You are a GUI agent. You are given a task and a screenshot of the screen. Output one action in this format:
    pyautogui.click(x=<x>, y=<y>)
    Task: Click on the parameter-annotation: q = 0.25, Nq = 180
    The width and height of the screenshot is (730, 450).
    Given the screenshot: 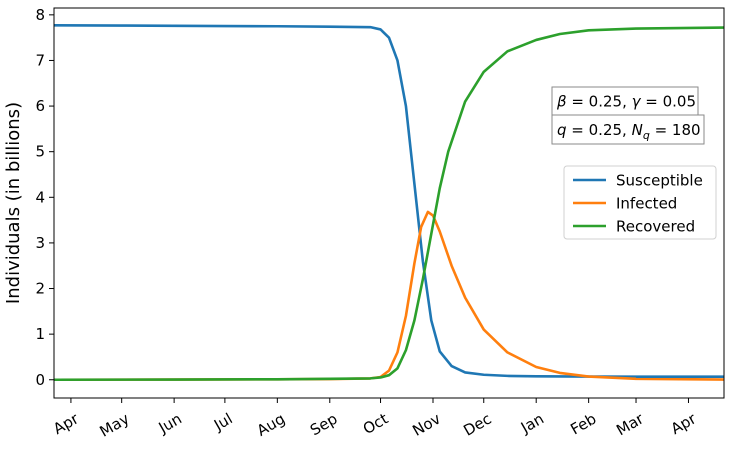 What is the action you would take?
    pyautogui.click(x=628, y=129)
    